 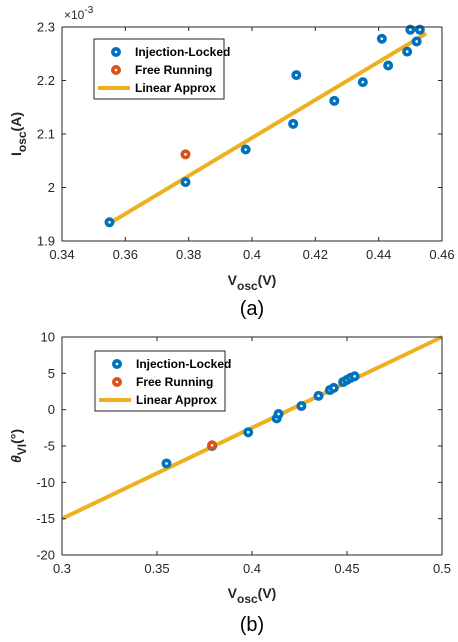 I want to click on x-tick-label: 0.44, so click(x=378, y=254).